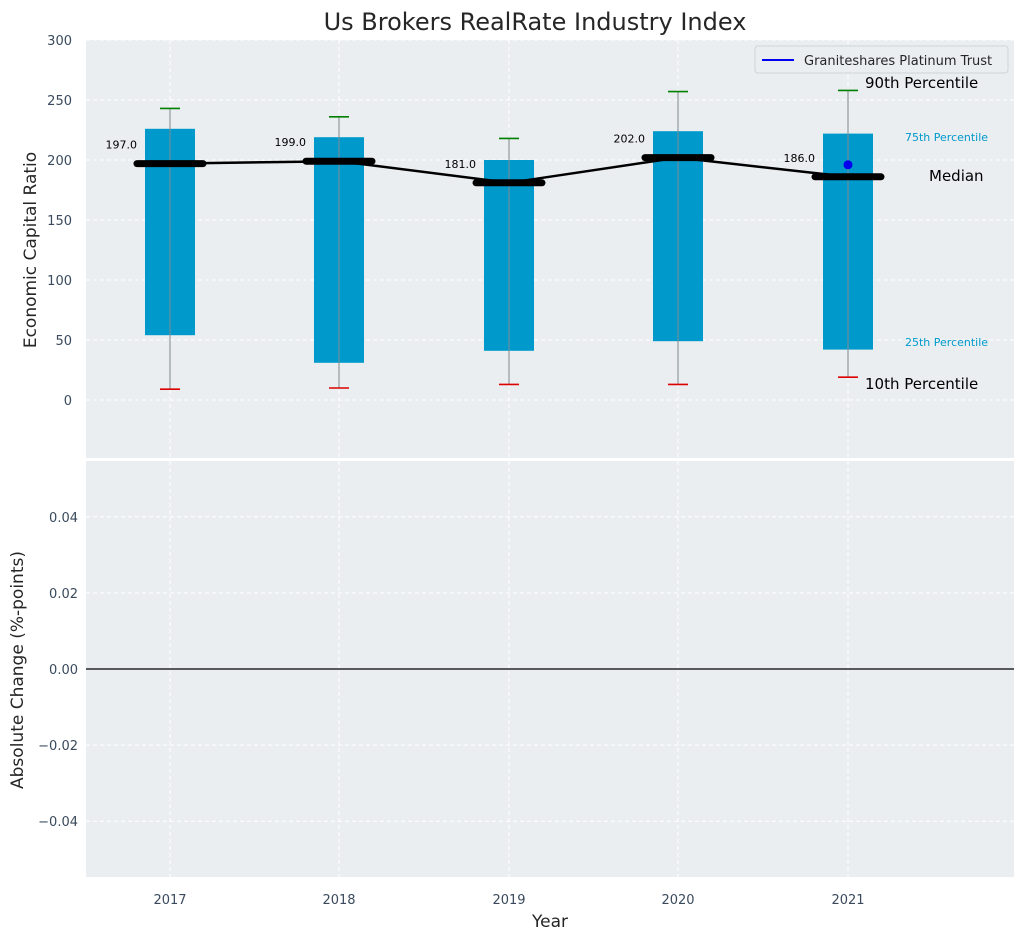 The width and height of the screenshot is (1025, 940). I want to click on x-tick-label: 2020, so click(677, 900).